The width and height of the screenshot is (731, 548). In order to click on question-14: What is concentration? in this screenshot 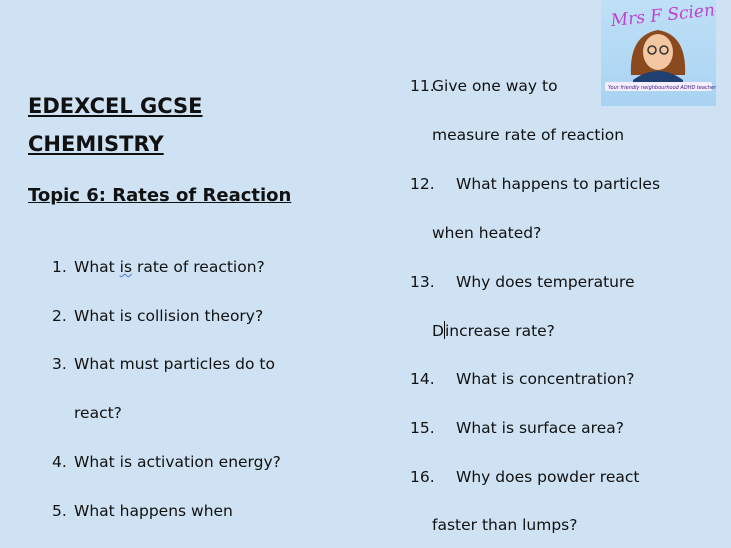, I will do `click(545, 379)`.